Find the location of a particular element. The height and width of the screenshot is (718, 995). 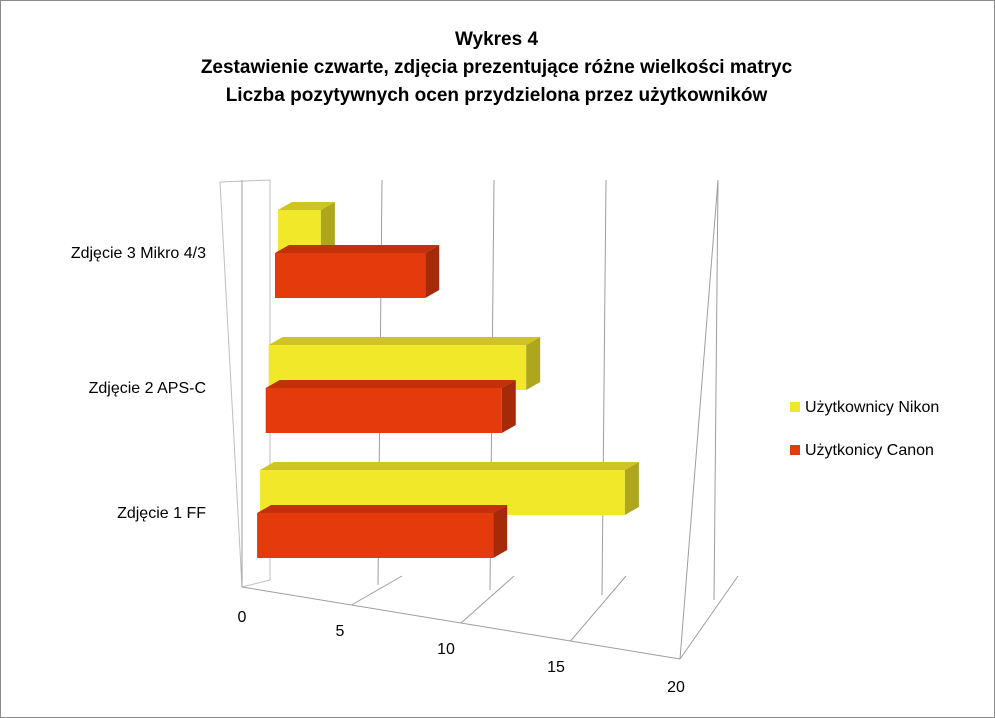

right-wall-edge is located at coordinates (699, 419).